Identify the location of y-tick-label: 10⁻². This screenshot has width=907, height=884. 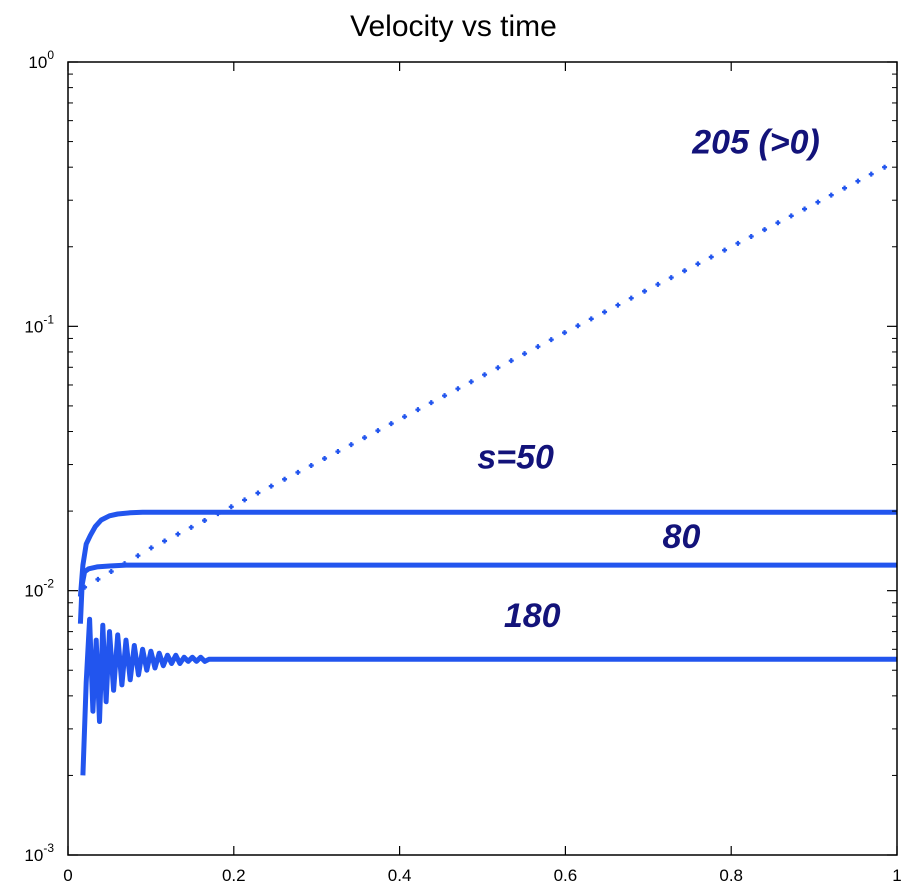
(39, 589).